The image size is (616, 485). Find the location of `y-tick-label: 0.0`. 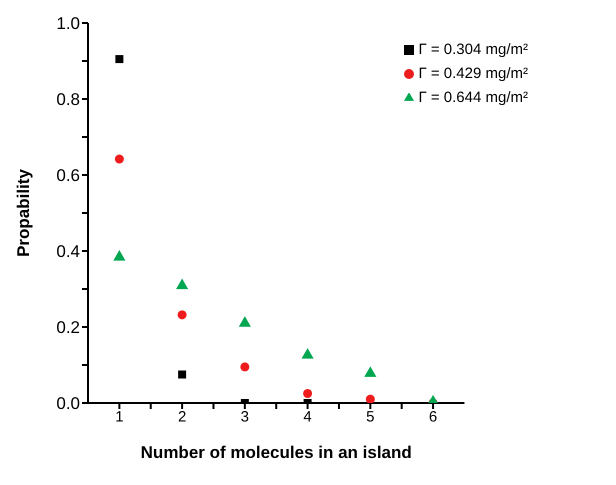

y-tick-label: 0.0 is located at coordinates (68, 404).